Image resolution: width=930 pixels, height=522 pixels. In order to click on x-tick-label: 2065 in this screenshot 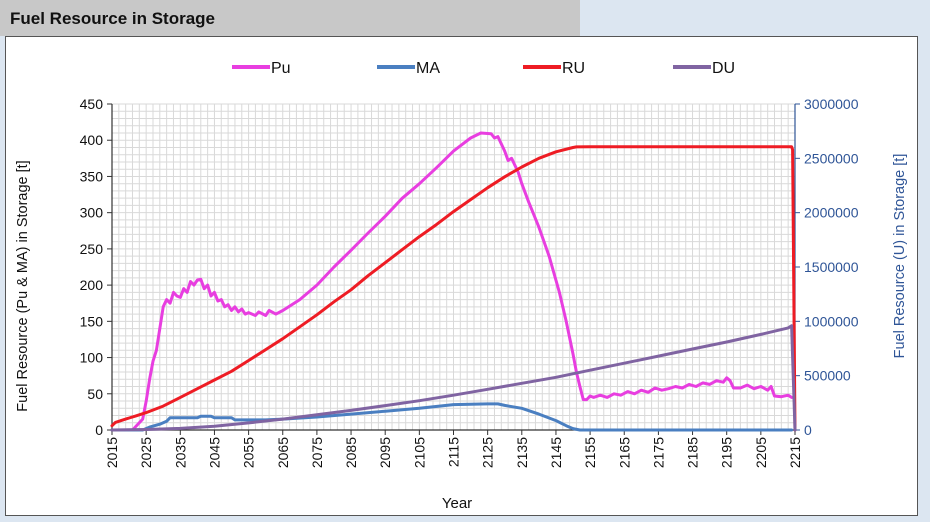, I will do `click(283, 452)`.